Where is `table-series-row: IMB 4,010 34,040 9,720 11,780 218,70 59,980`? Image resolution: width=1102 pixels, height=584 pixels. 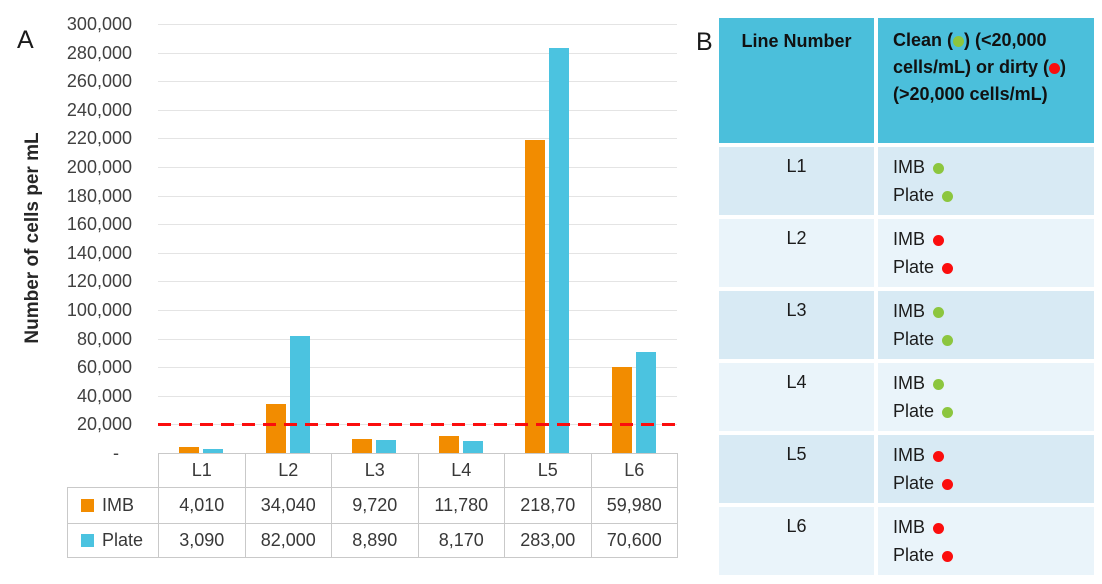
table-series-row: IMB 4,010 34,040 9,720 11,780 218,70 59,980 is located at coordinates (372, 505).